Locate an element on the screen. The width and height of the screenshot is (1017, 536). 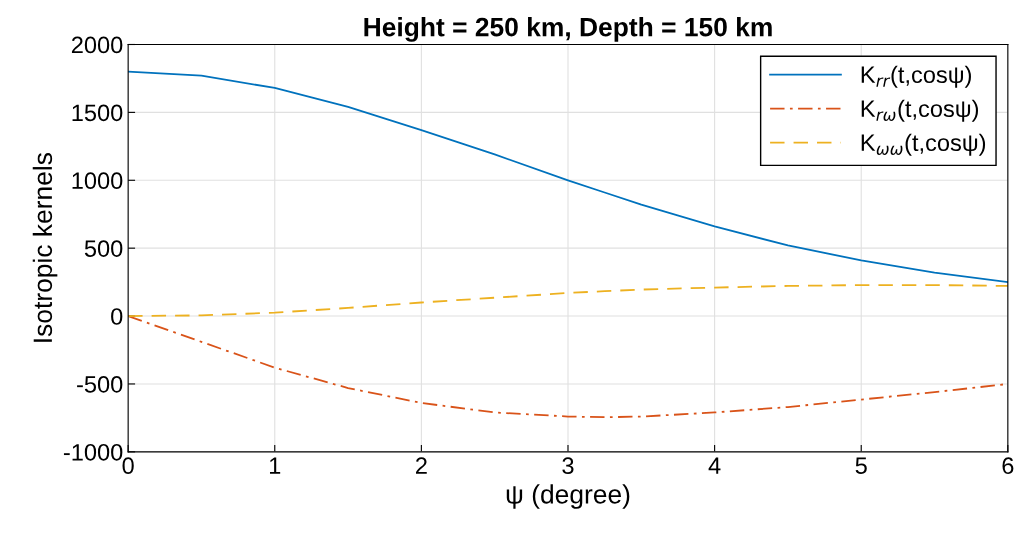
line-series is located at coordinates (568, 300).